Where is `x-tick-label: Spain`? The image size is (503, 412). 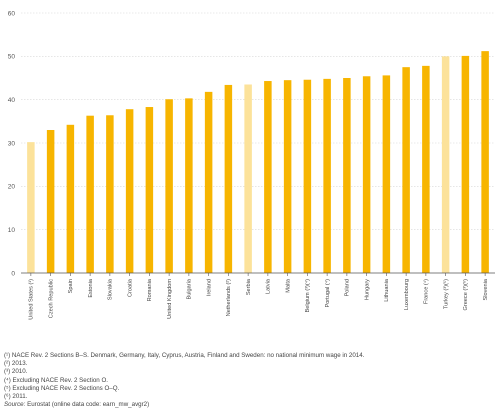
x-tick-label: Spain is located at coordinates (71, 286).